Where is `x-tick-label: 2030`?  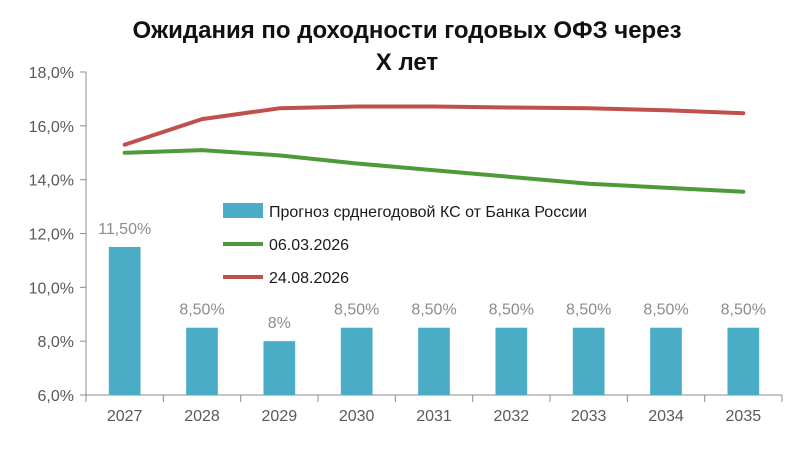
x-tick-label: 2030 is located at coordinates (357, 416).